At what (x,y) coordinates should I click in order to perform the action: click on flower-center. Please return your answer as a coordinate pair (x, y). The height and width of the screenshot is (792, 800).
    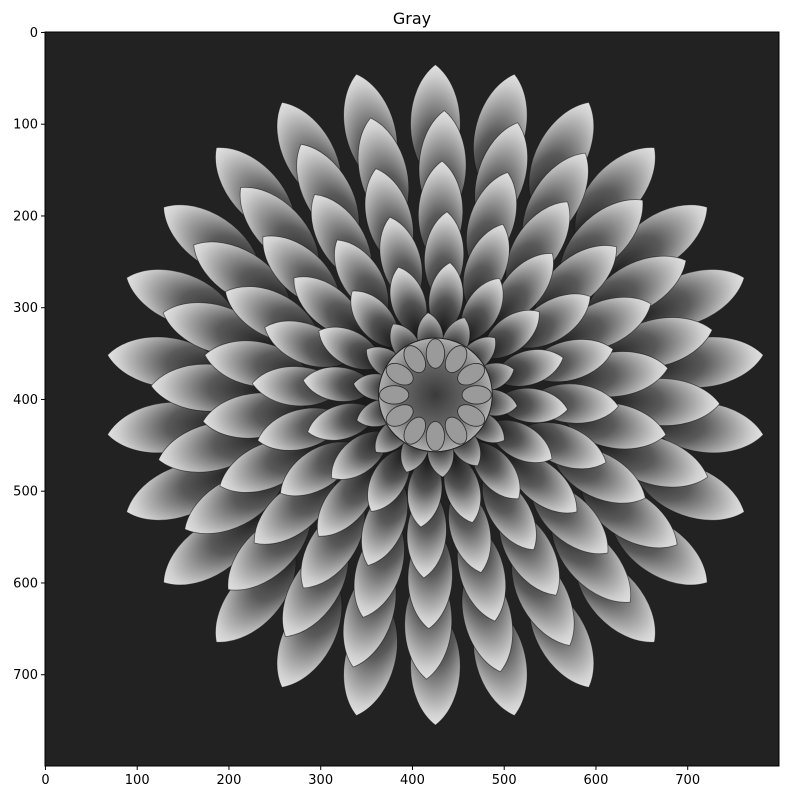
    Looking at the image, I should click on (435, 395).